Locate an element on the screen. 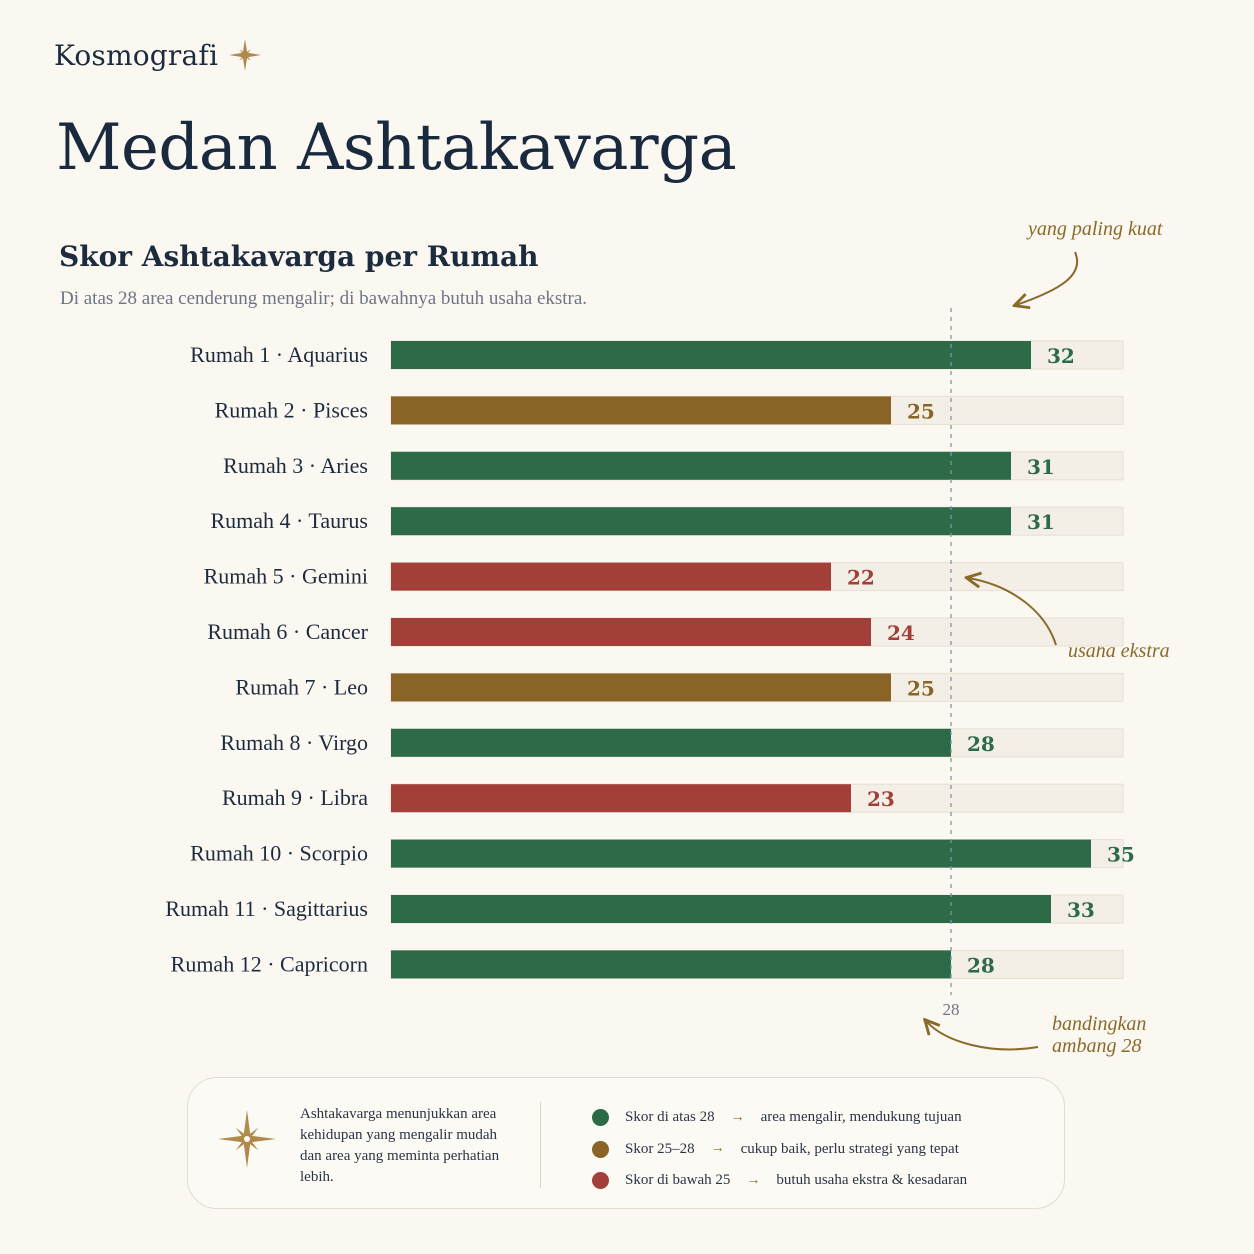 The height and width of the screenshot is (1254, 1254). legend-divider is located at coordinates (540, 1145).